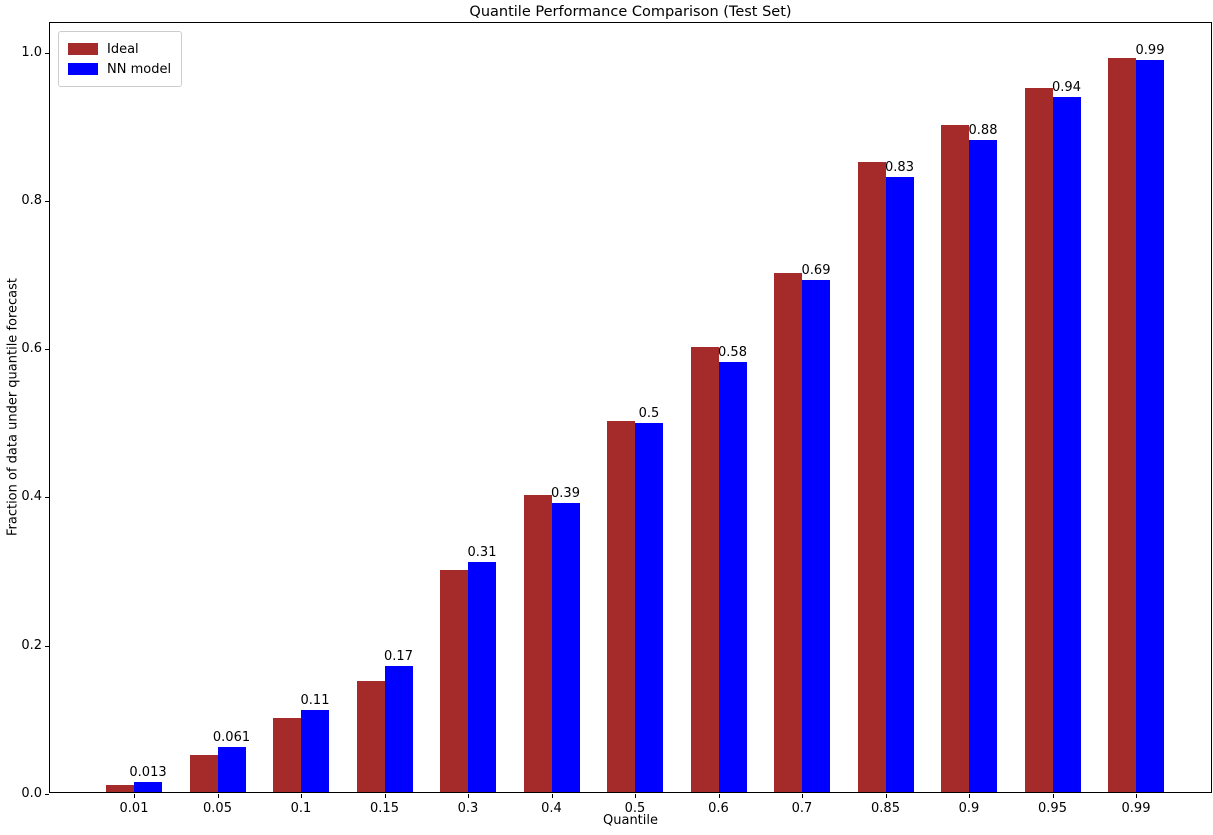  I want to click on bar-nn-model-0.9, so click(983, 465).